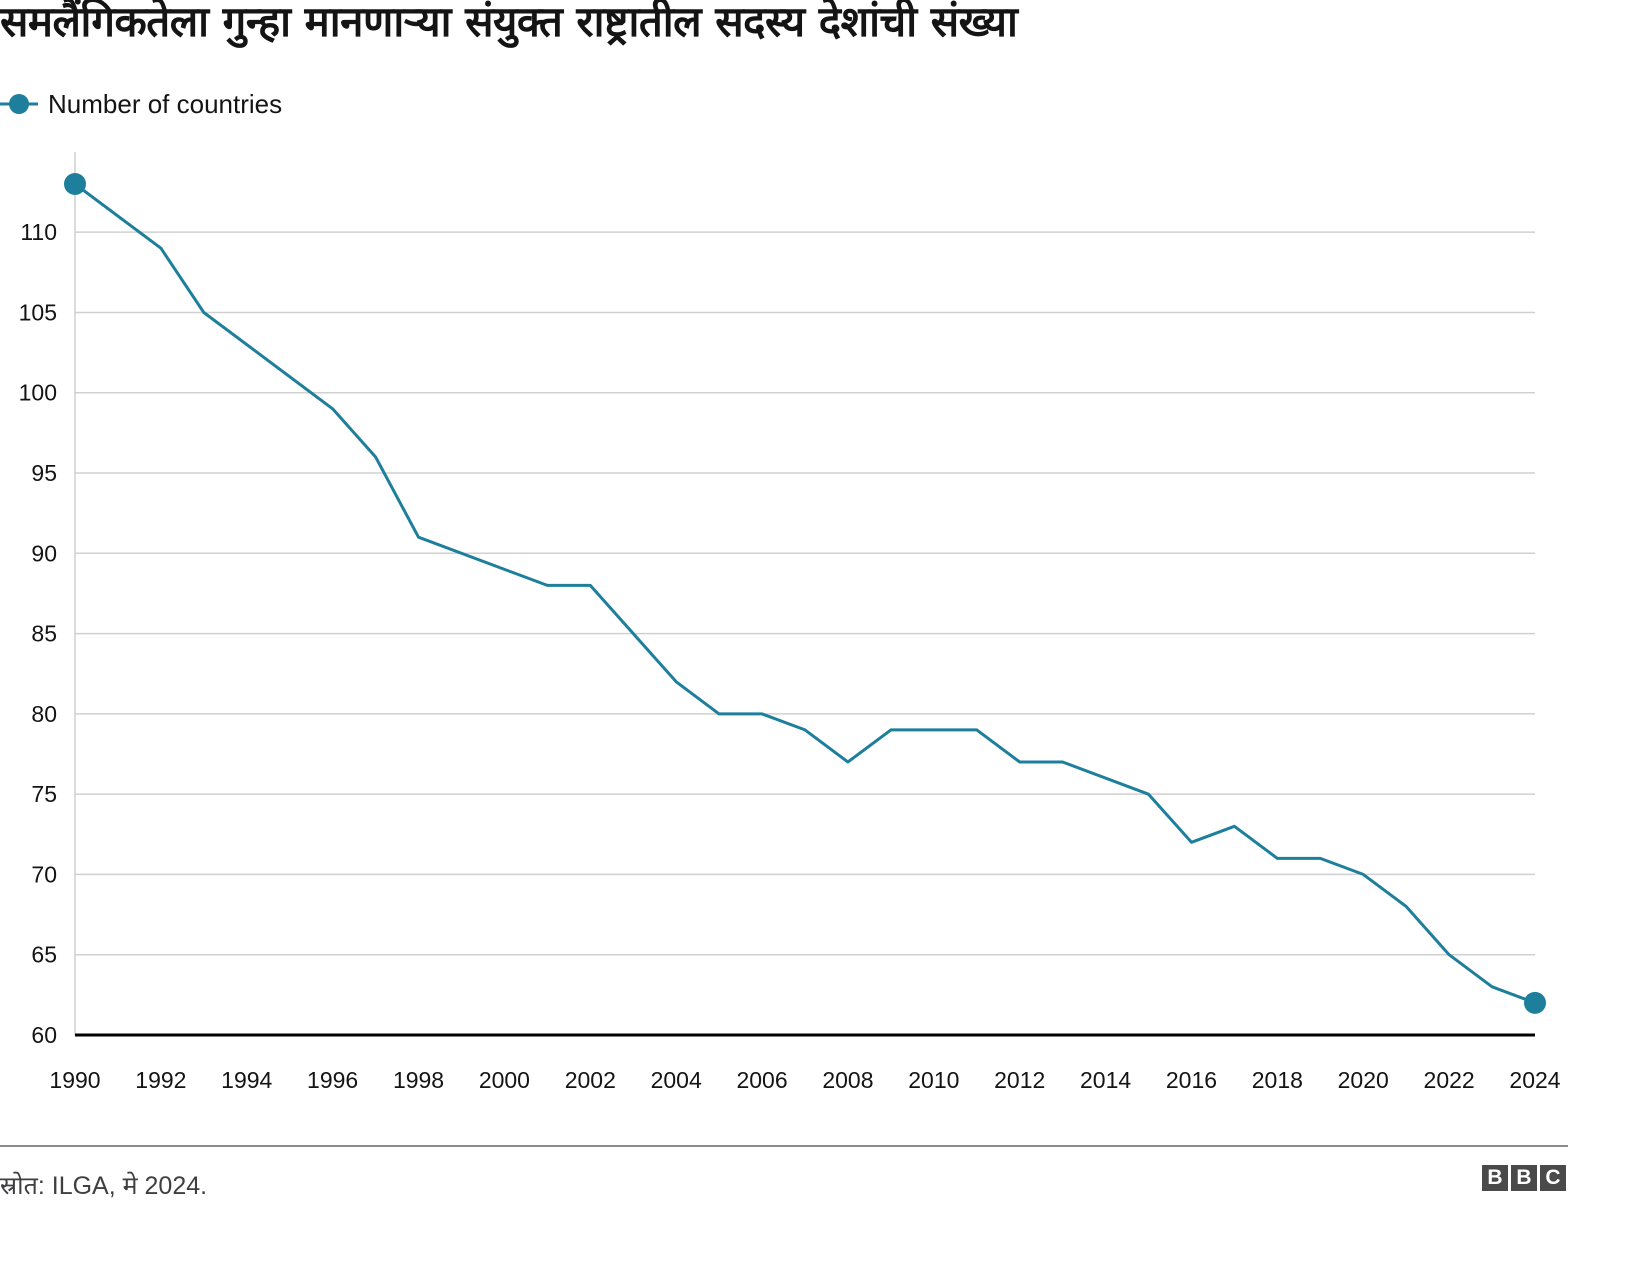 This screenshot has height=1262, width=1632. Describe the element at coordinates (19, 104) in the screenshot. I see `legend-marker-icon` at that location.